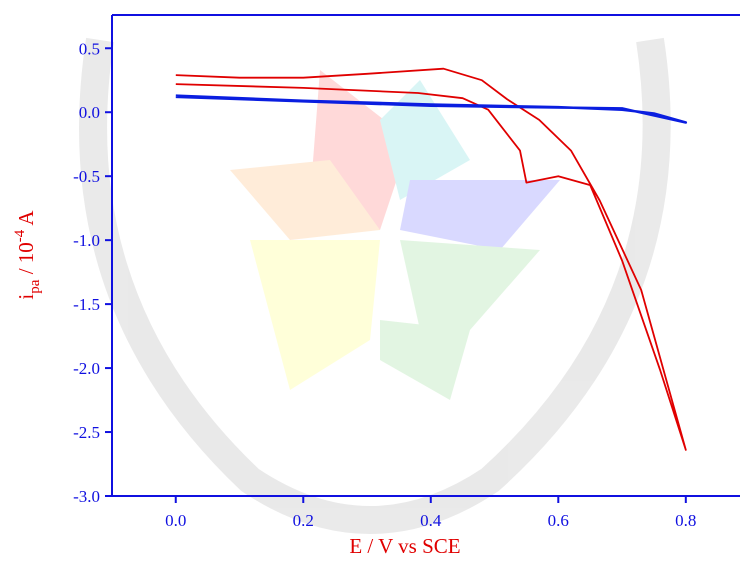 The height and width of the screenshot is (565, 740). I want to click on series-line, so click(431, 109).